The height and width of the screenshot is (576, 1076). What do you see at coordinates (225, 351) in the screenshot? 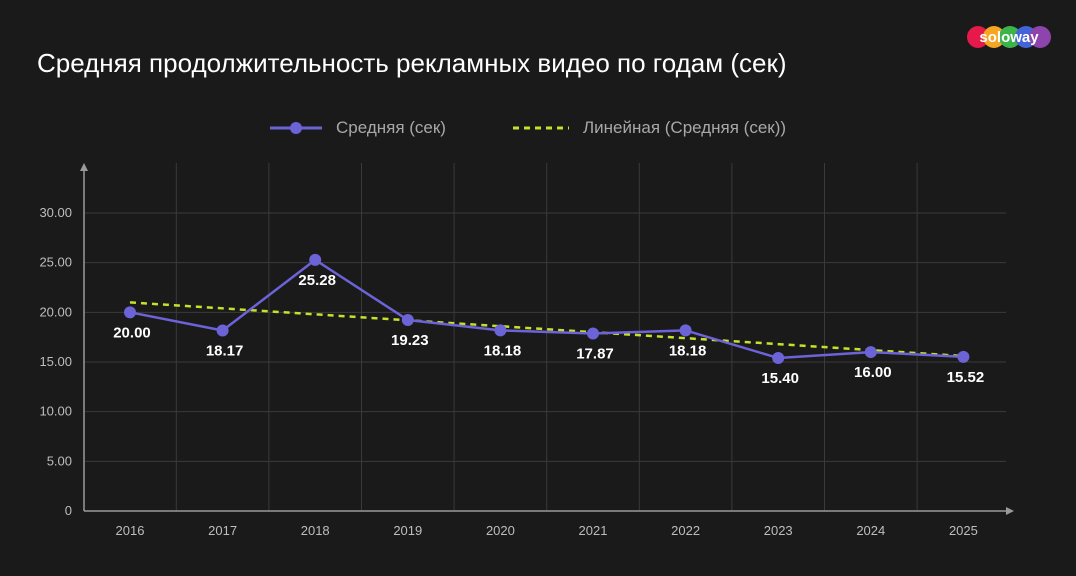
I see `data-label: 18.17` at bounding box center [225, 351].